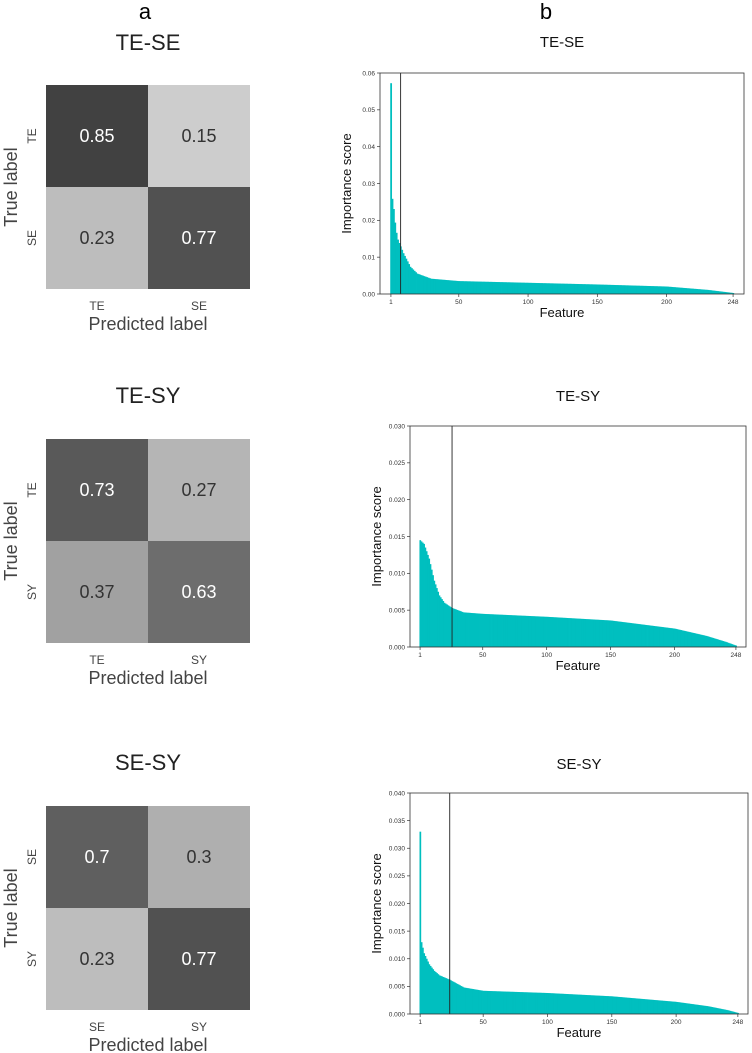 Image resolution: width=752 pixels, height=1053 pixels. I want to click on cm-cell-value: 0.15, so click(198, 136).